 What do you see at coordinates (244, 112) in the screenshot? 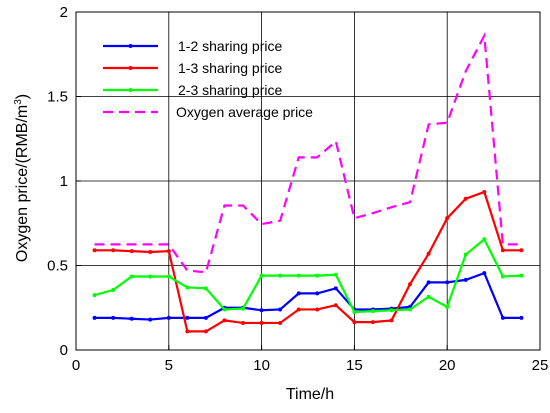
I see `legend-label: Oxygen average price` at bounding box center [244, 112].